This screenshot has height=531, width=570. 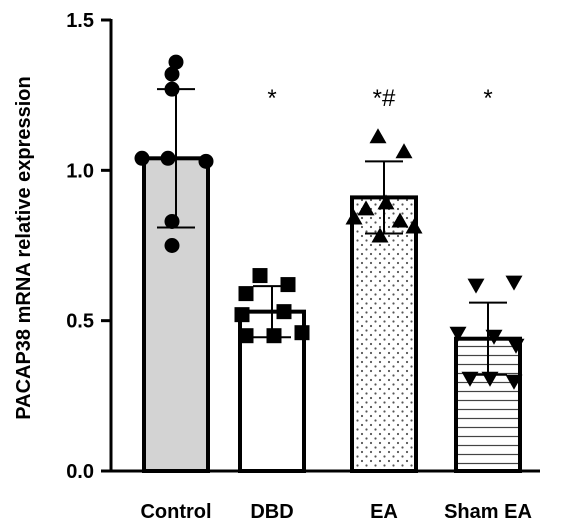 I want to click on x-tick-label: Sham EA, so click(x=488, y=512).